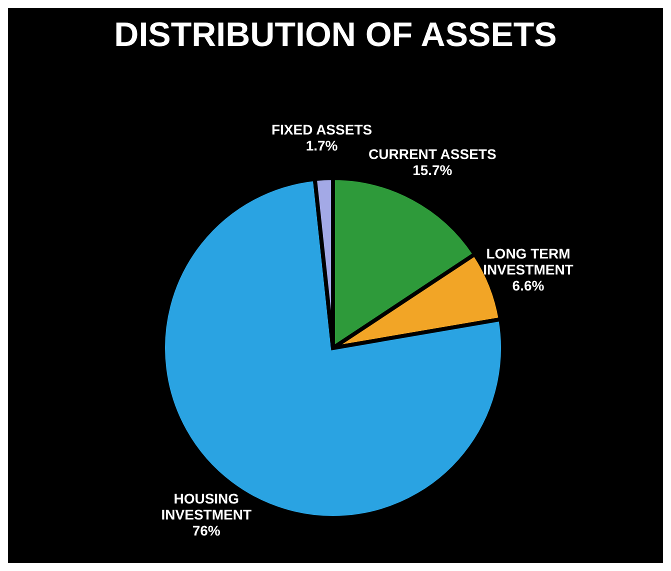 This screenshot has width=671, height=571. I want to click on slice-label: CURRENT ASSETS, so click(432, 154).